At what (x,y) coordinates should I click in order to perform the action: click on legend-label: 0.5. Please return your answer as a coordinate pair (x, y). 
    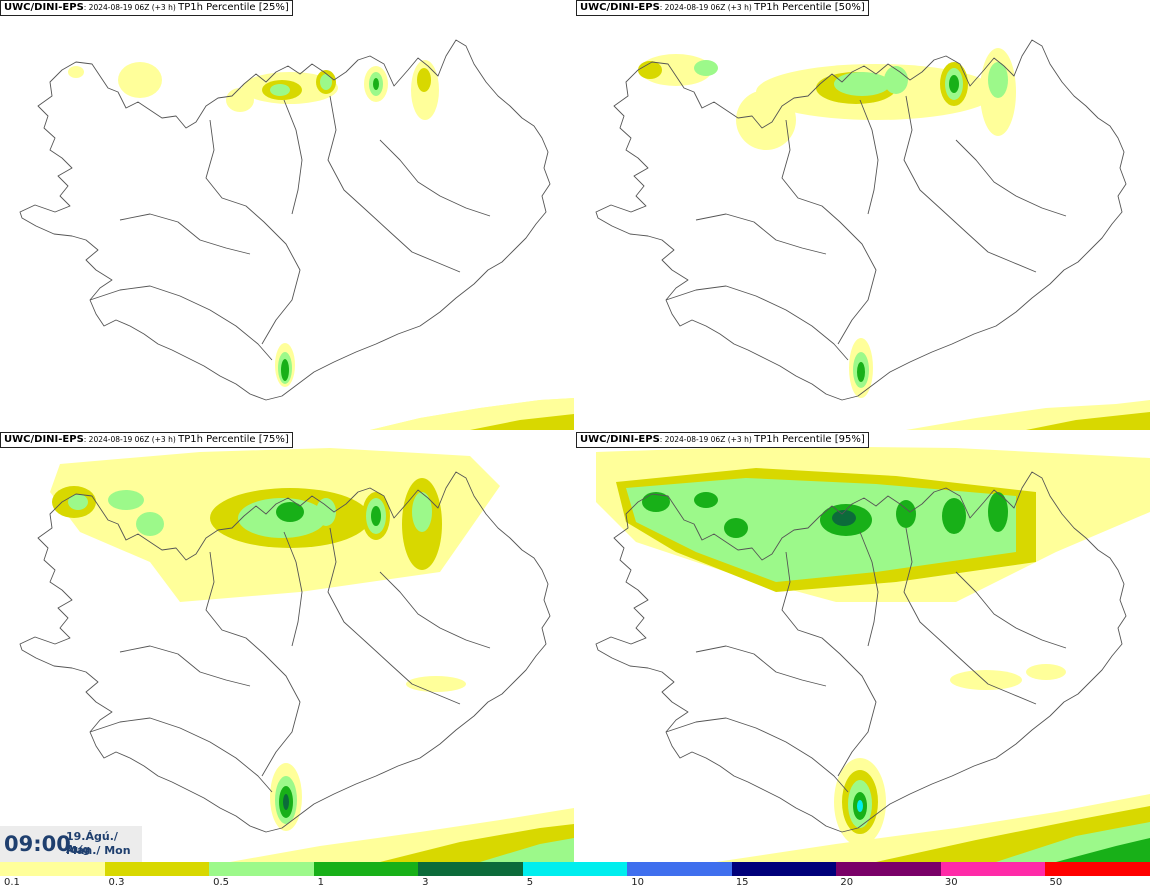
    Looking at the image, I should click on (221, 882).